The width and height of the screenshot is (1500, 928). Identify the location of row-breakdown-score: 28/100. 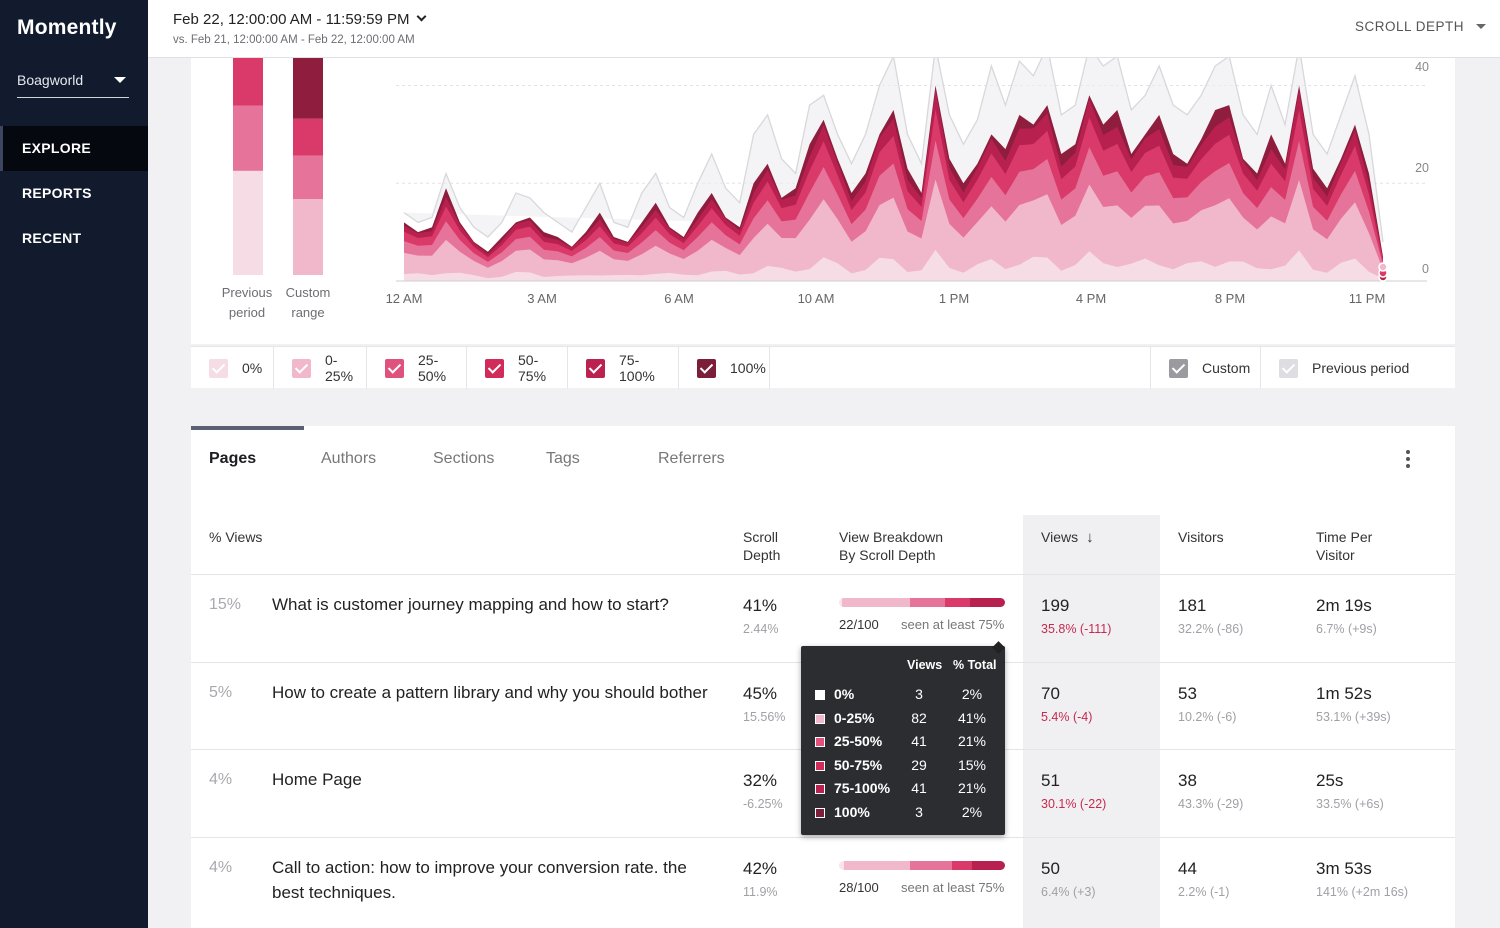
(859, 887).